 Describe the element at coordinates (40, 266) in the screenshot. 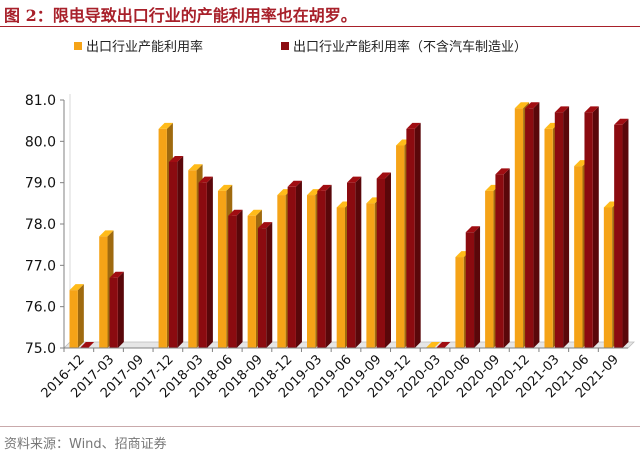

I see `y-tick-label: 77.0` at that location.